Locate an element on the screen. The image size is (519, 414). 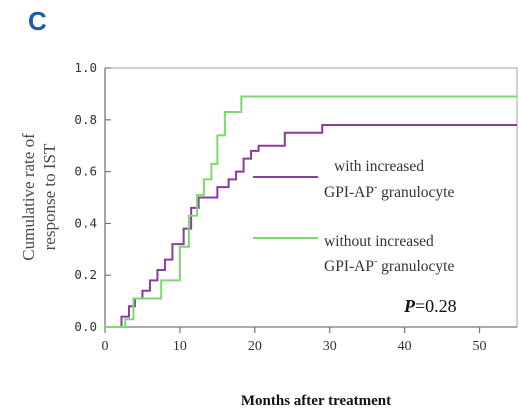
y-axis-label-line-2: response to IST is located at coordinates (49, 196).